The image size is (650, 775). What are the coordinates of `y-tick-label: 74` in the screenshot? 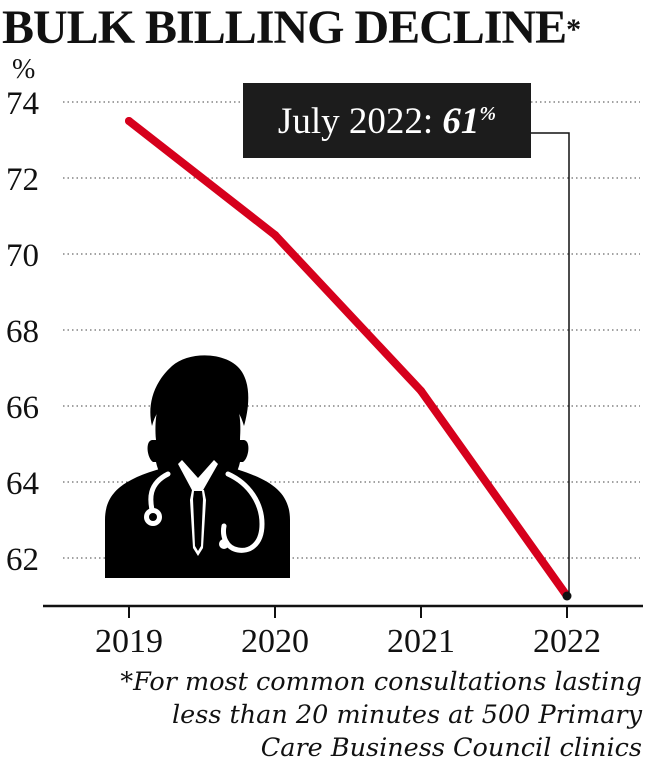 It's located at (22, 104).